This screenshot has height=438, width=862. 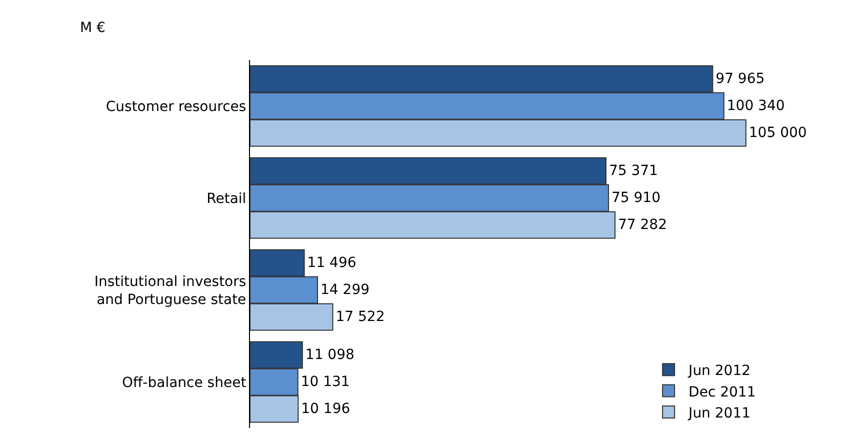 What do you see at coordinates (331, 263) in the screenshot?
I see `data-label: 11 496` at bounding box center [331, 263].